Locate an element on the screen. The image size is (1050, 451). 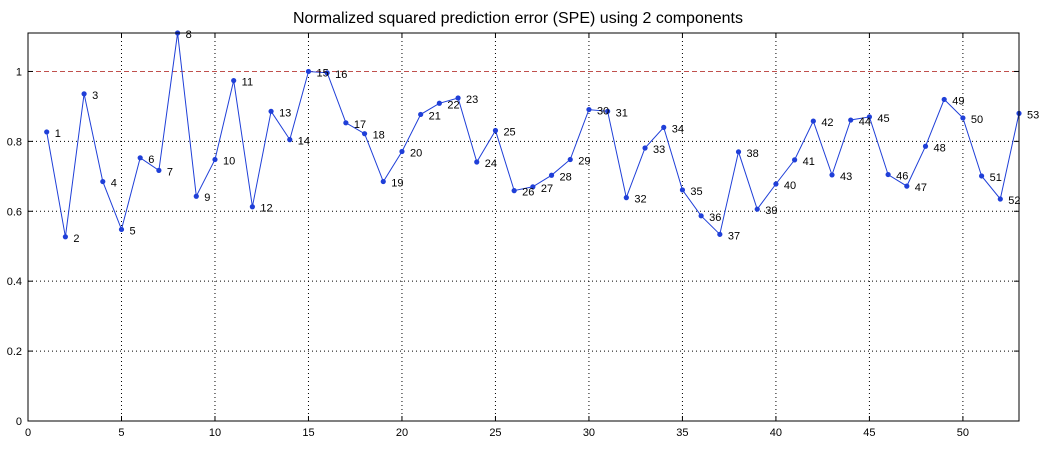
point-label: 20 is located at coordinates (416, 153).